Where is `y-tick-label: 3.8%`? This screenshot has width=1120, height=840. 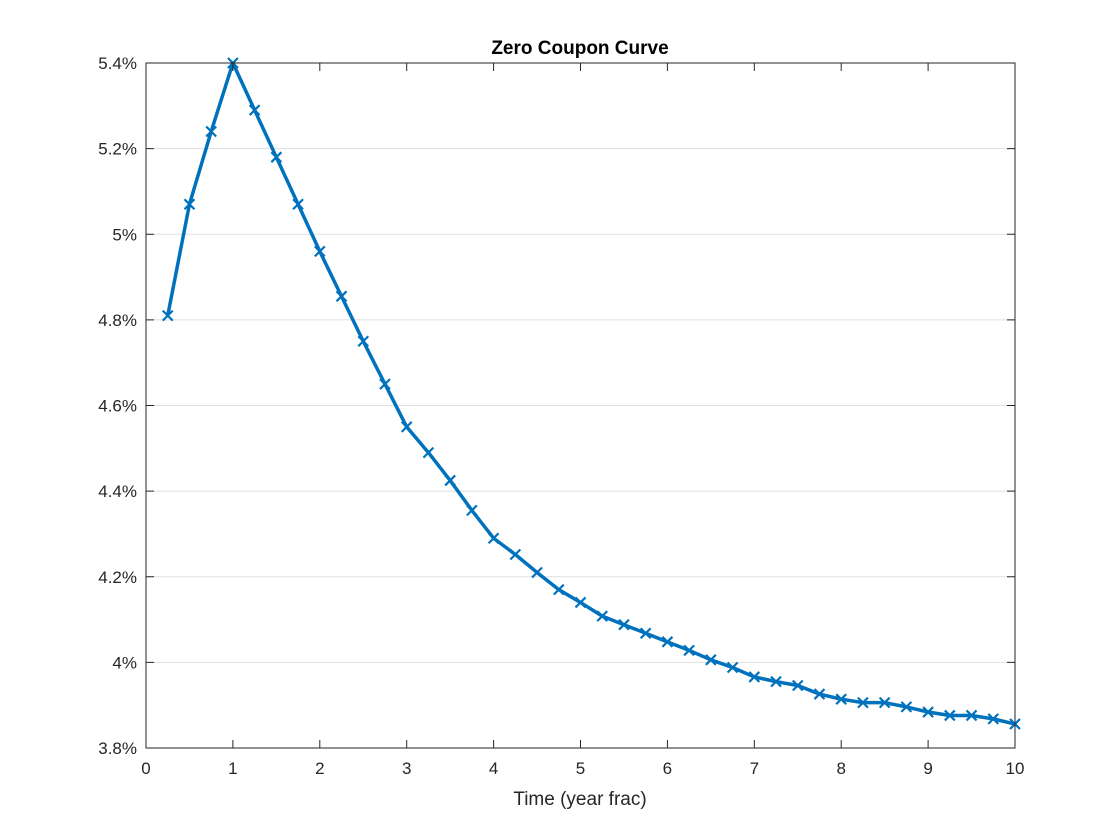 y-tick-label: 3.8% is located at coordinates (117, 748).